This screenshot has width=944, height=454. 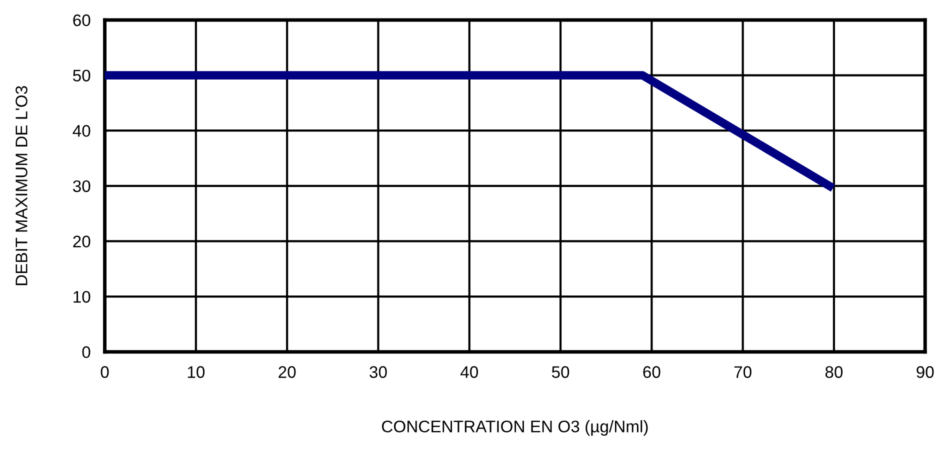 What do you see at coordinates (469, 372) in the screenshot?
I see `x-tick-label: 40` at bounding box center [469, 372].